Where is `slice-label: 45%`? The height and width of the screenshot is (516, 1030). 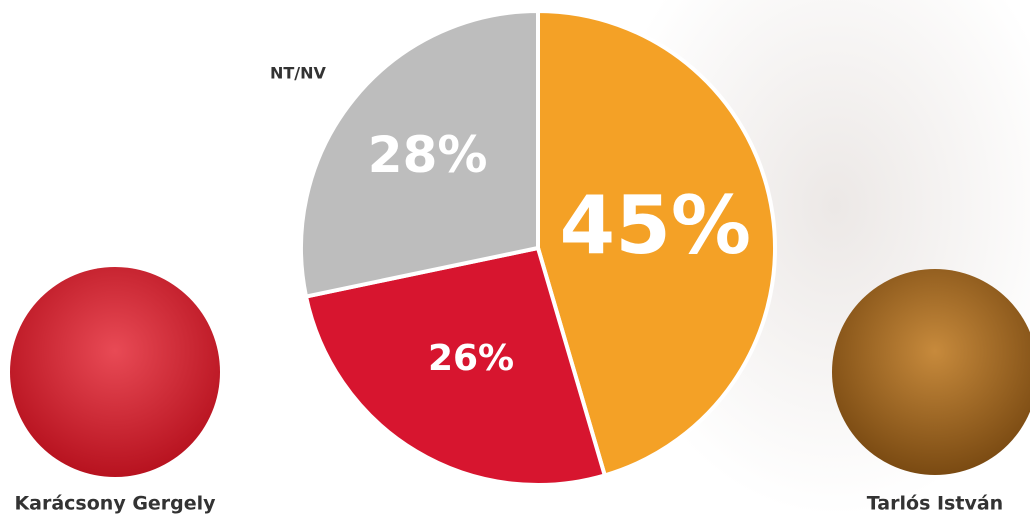 slice-label: 45% is located at coordinates (655, 225).